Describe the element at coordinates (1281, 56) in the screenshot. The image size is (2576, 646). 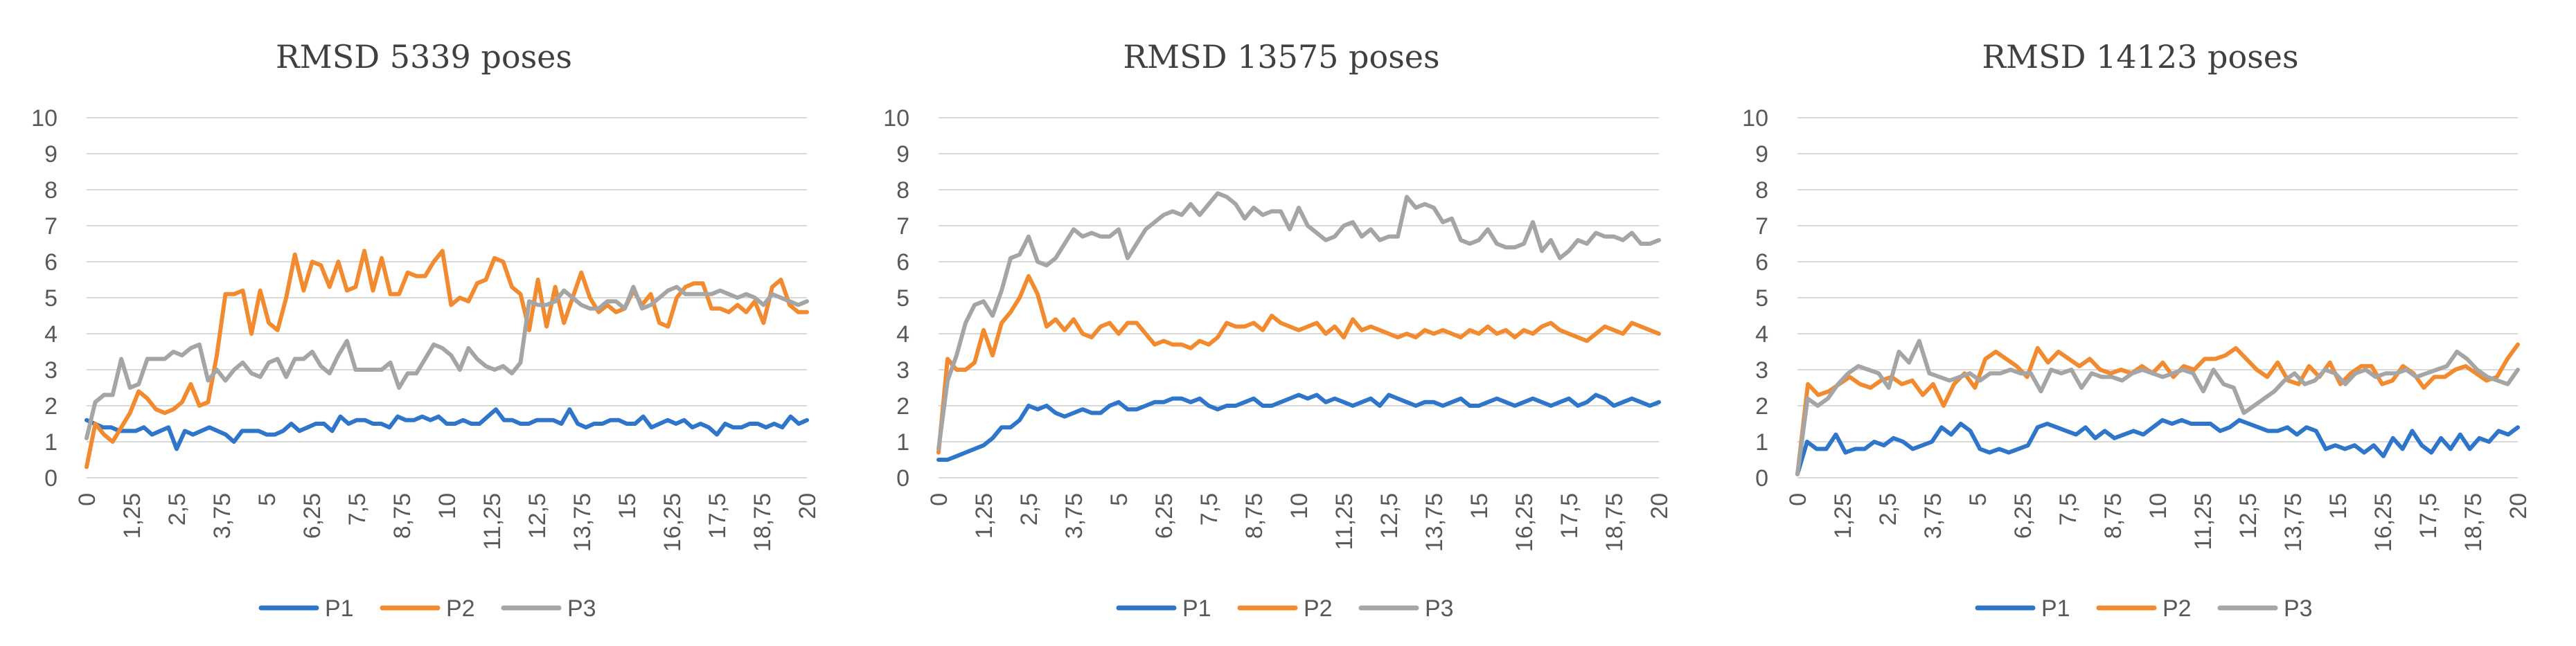
I see `chart-title: RMSD 13575 poses` at that location.